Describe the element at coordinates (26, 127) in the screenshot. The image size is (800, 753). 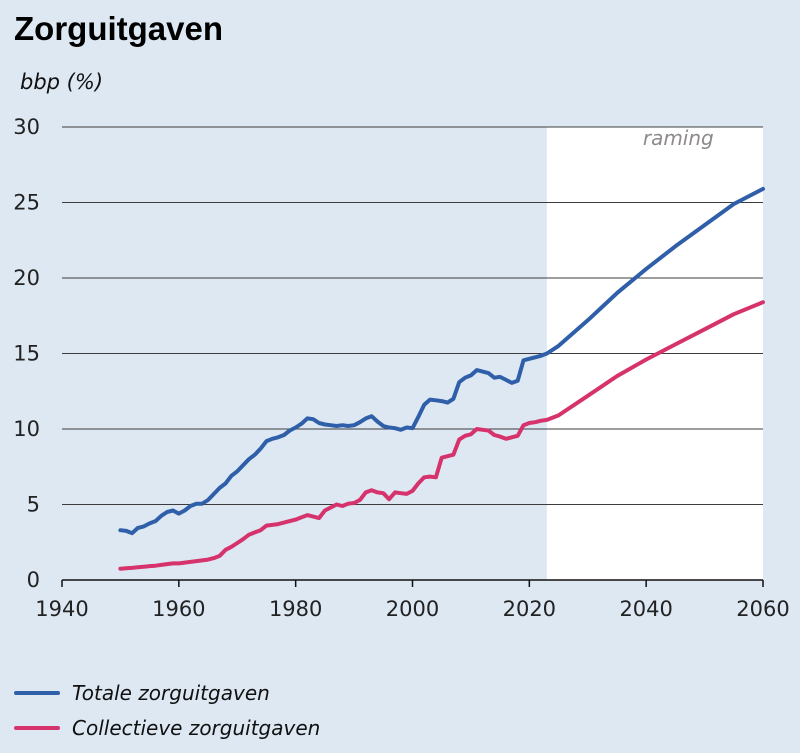
I see `y-tick-label-30: 30` at that location.